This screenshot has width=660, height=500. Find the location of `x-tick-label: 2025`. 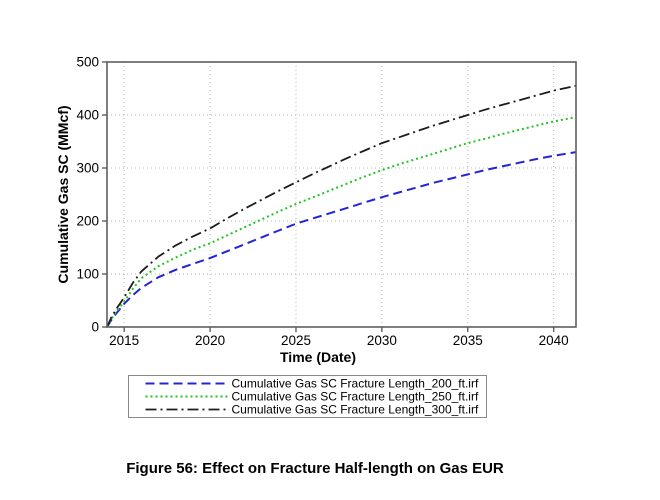

x-tick-label: 2025 is located at coordinates (296, 340).